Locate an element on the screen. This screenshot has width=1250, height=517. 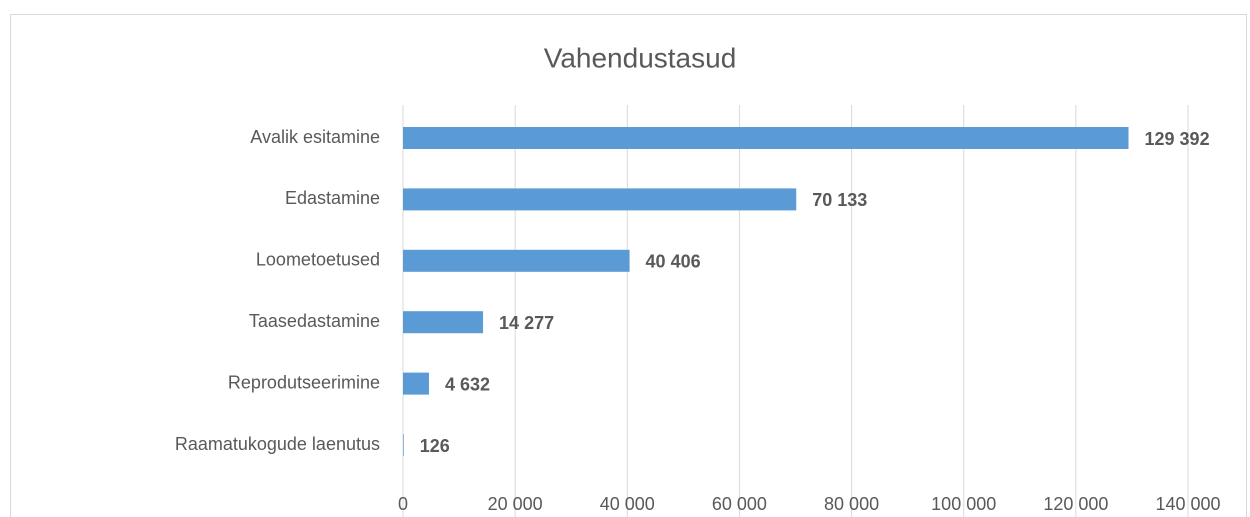
value-label: 129 392 is located at coordinates (1177, 139).